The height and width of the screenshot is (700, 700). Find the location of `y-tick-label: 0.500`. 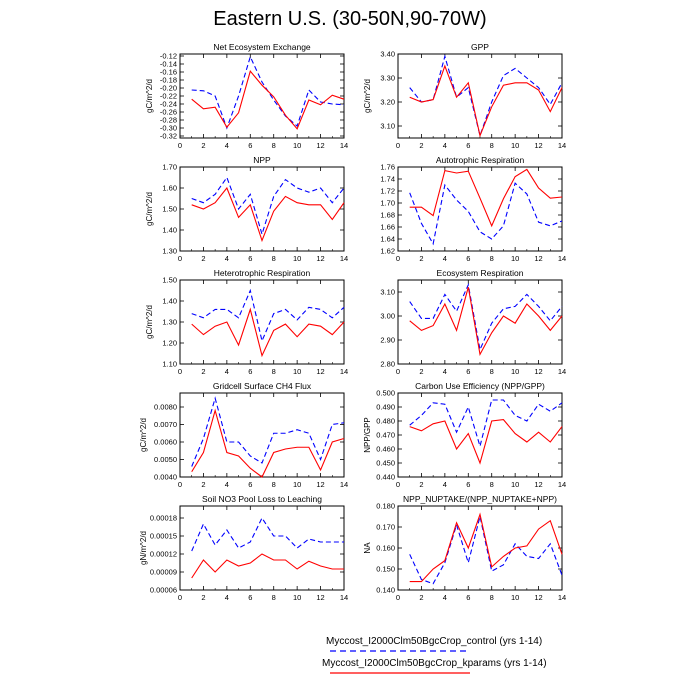

y-tick-label: 0.500 is located at coordinates (385, 393).